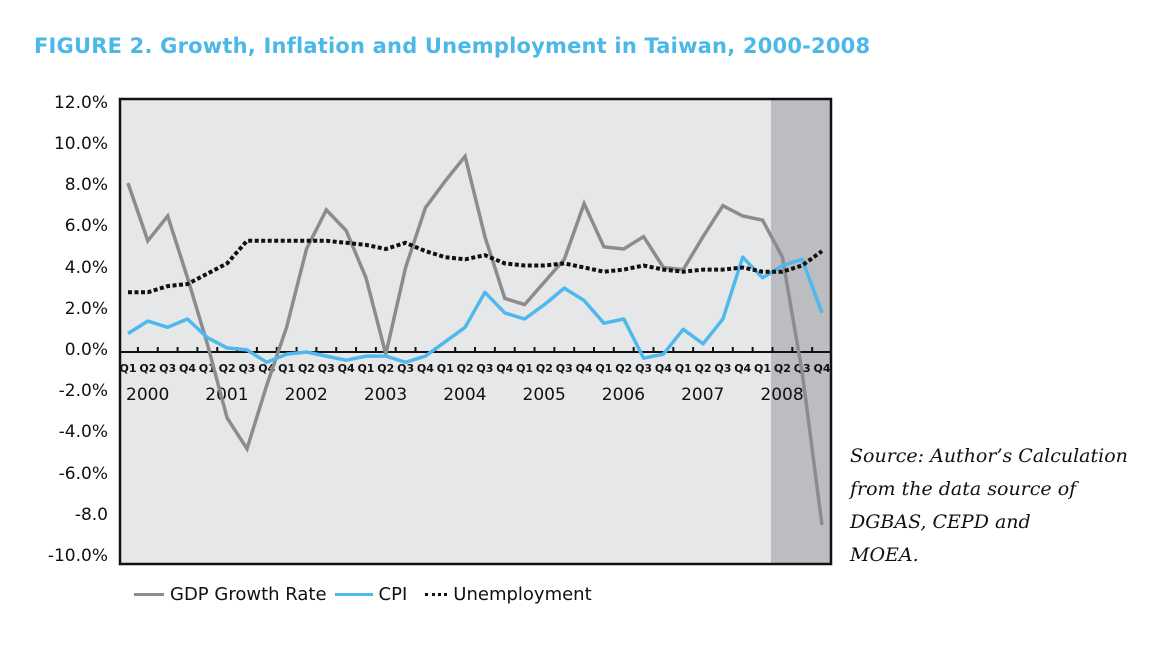  I want to click on legend-item-gdp: GDP Growth Rate, so click(230, 594).